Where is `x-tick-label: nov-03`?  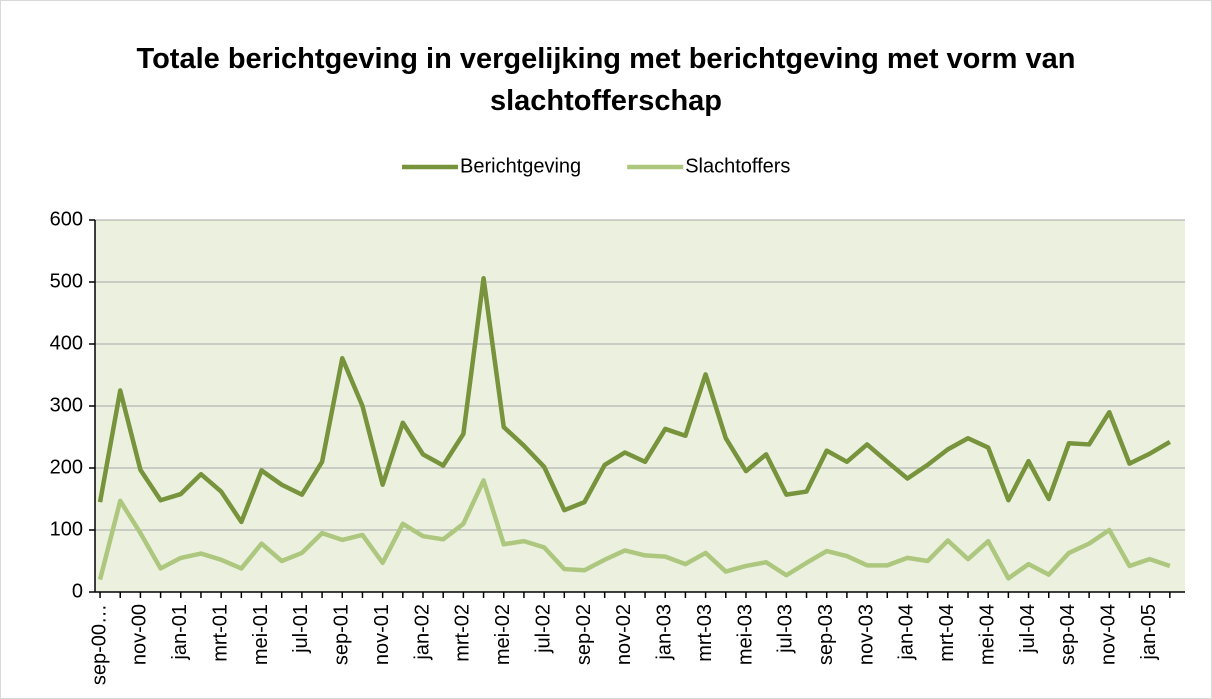 x-tick-label: nov-03 is located at coordinates (866, 634).